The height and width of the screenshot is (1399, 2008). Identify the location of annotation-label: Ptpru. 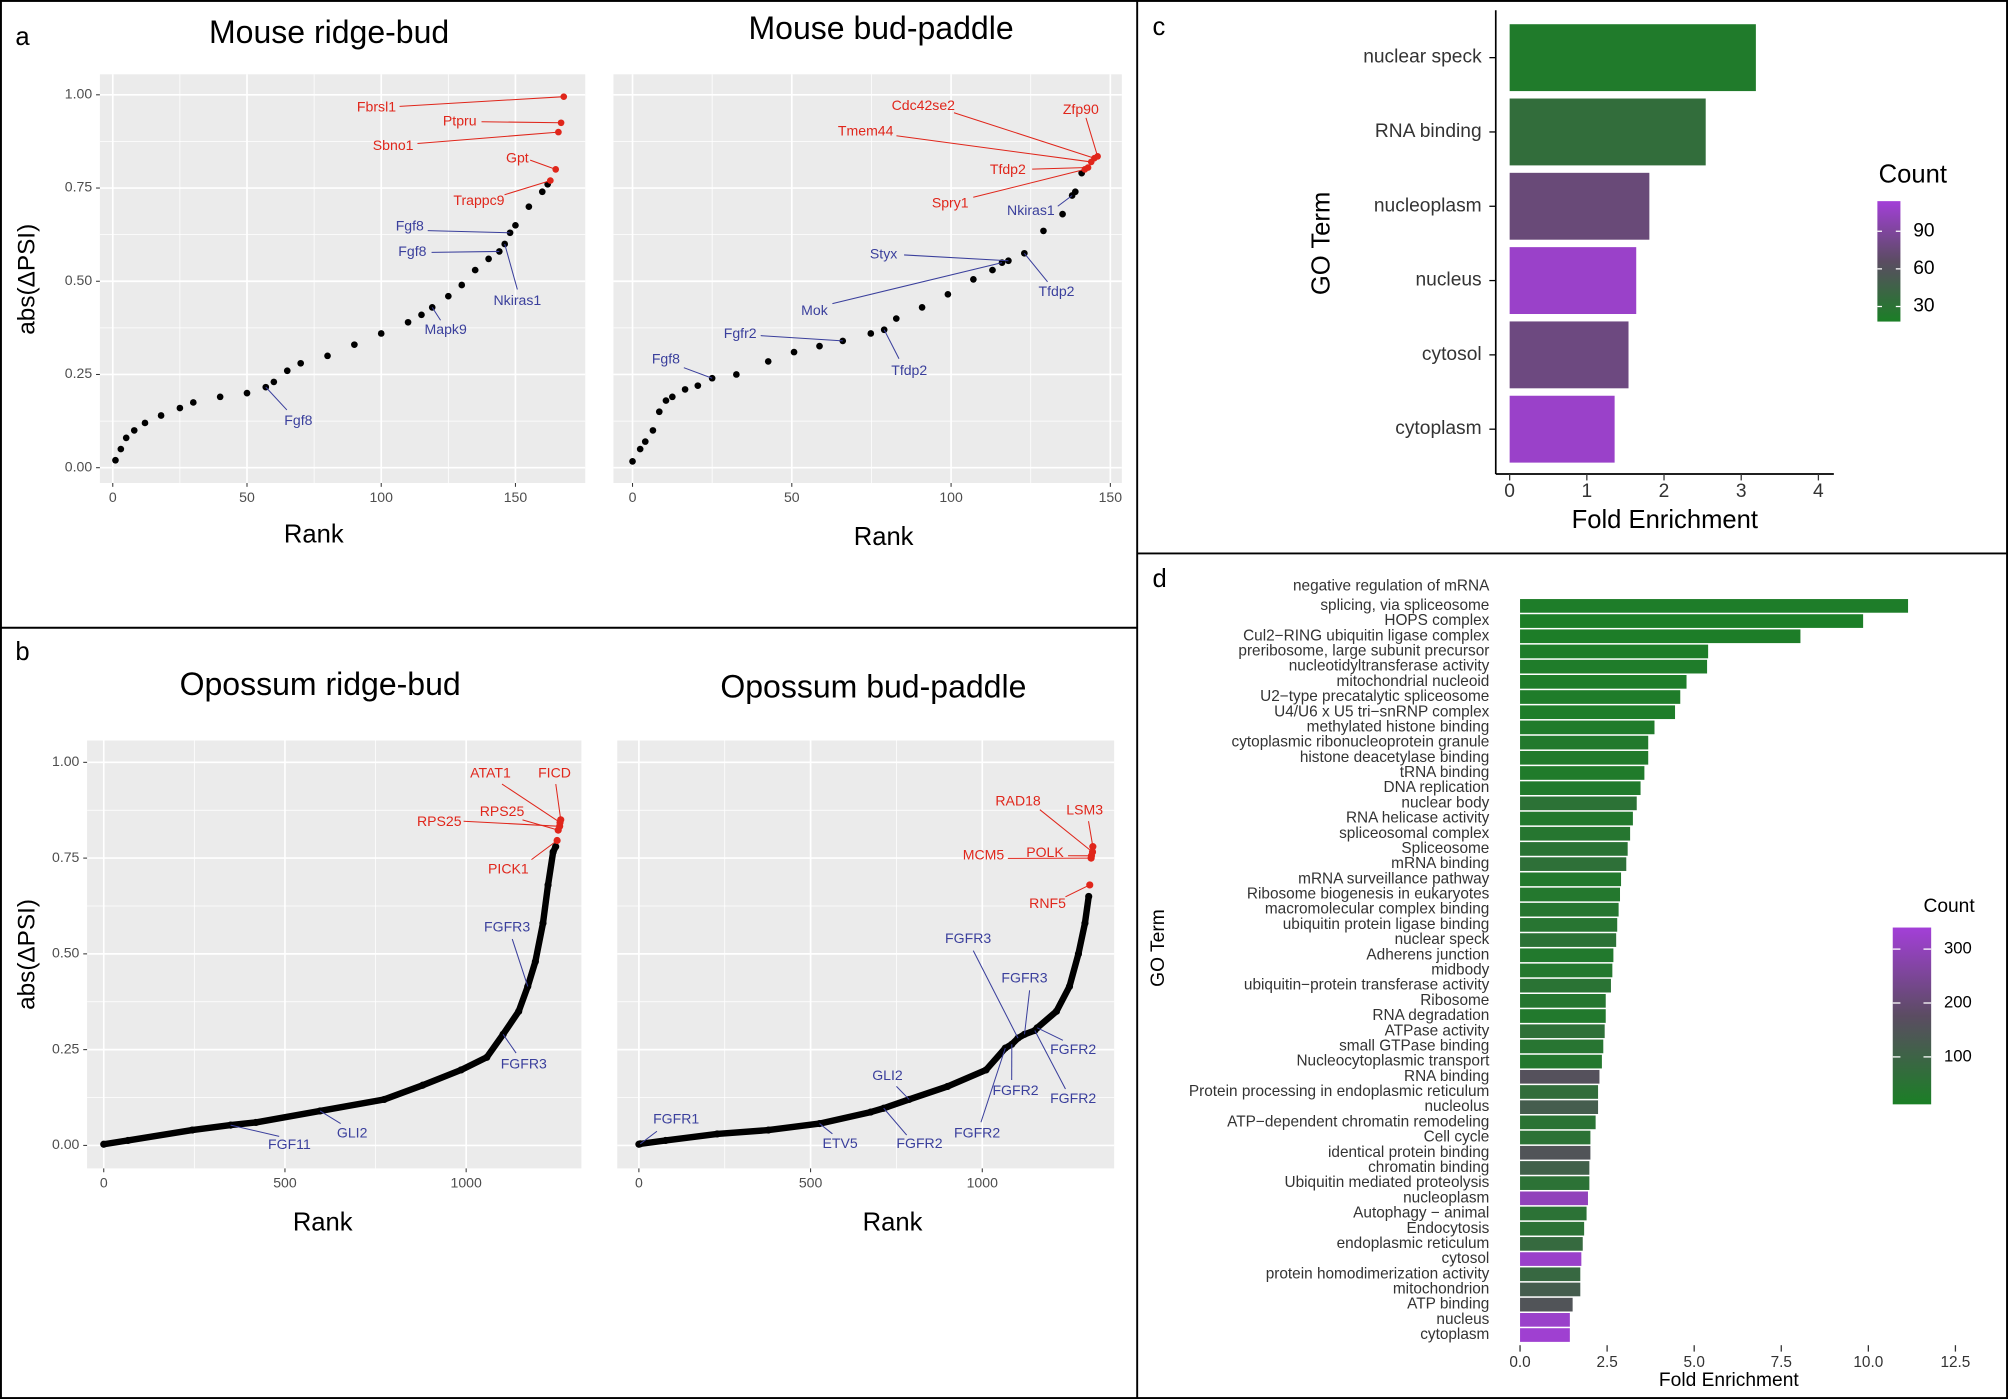
(460, 120).